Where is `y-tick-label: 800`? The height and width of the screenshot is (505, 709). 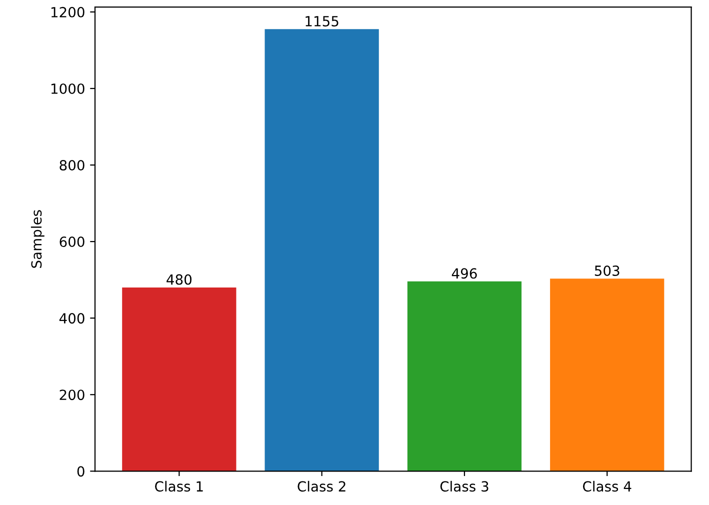
y-tick-label: 800 is located at coordinates (72, 165).